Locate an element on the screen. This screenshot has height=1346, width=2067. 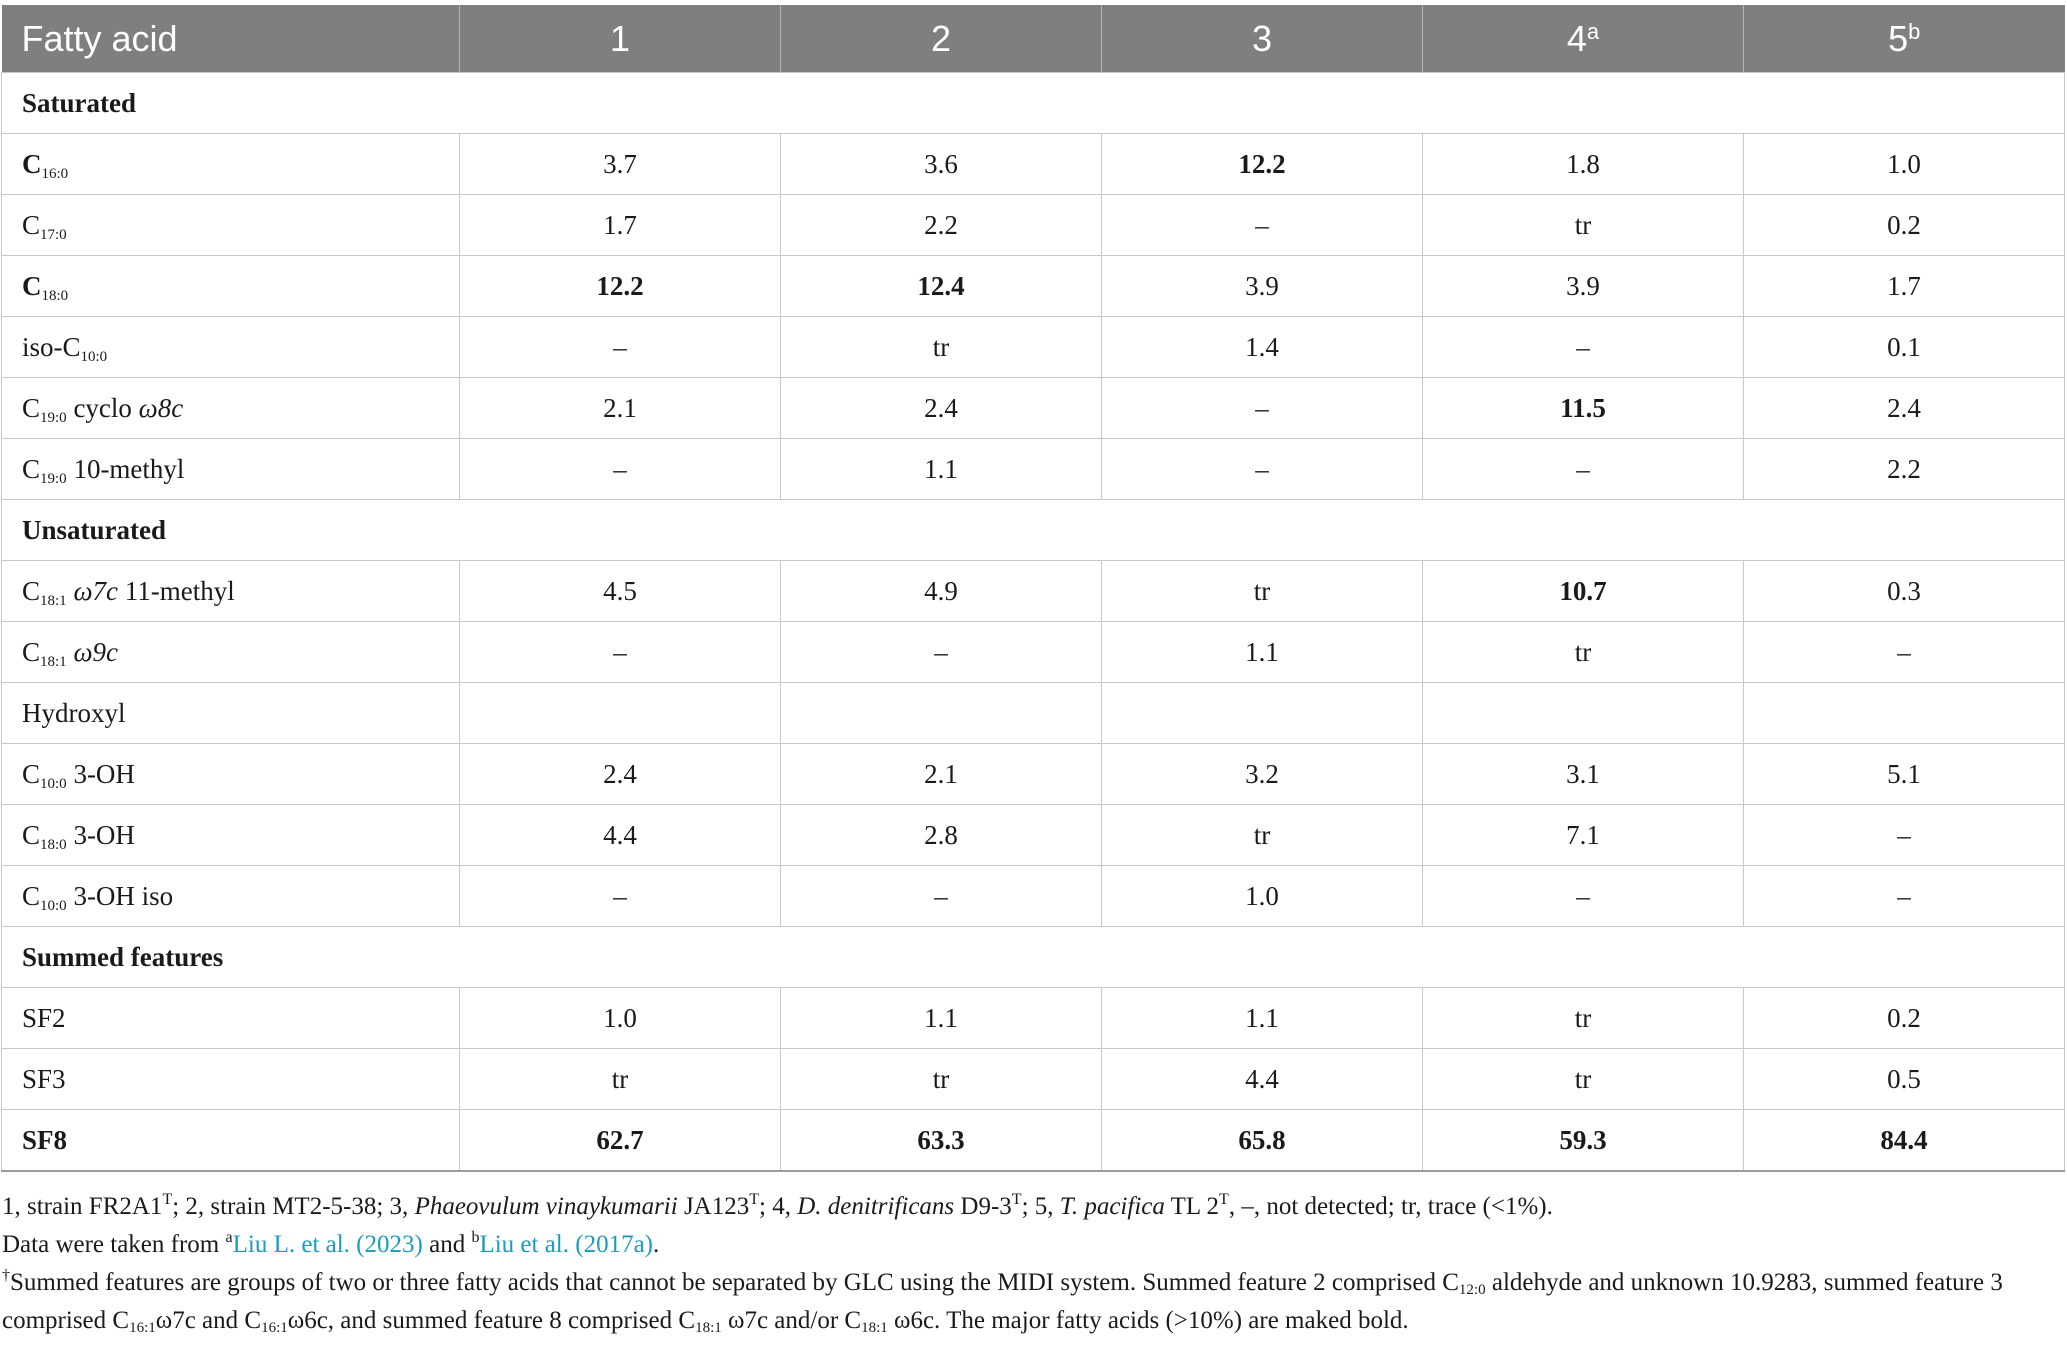
header-col-1: 1 is located at coordinates (620, 39).